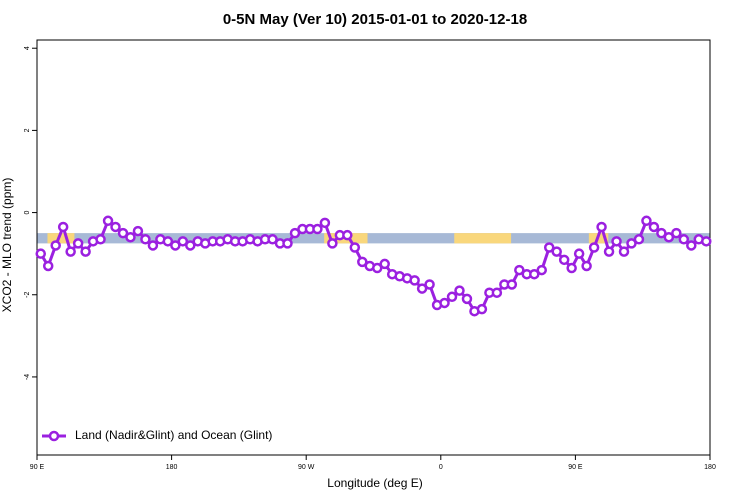  I want to click on ocean-band, so click(373, 238).